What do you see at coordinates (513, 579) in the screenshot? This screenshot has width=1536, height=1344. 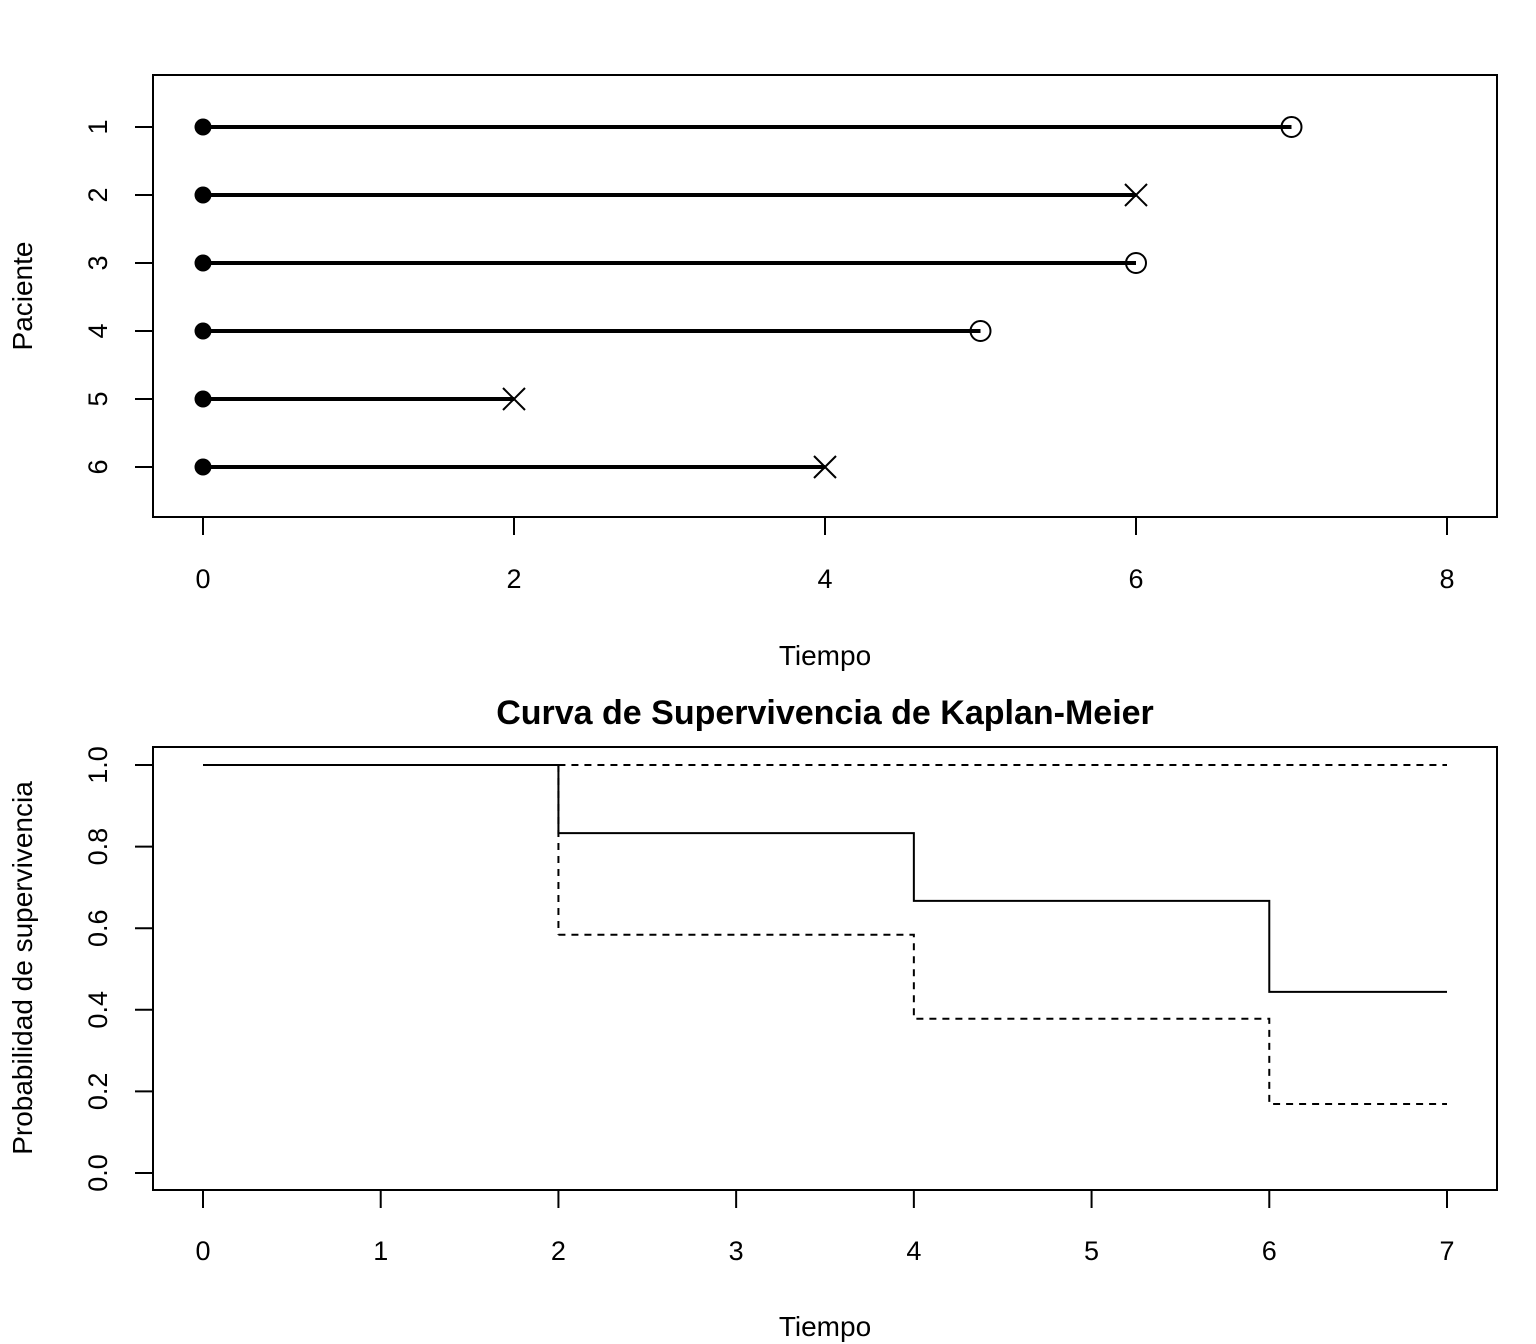 I see `plot1-x-tick-label: 2` at bounding box center [513, 579].